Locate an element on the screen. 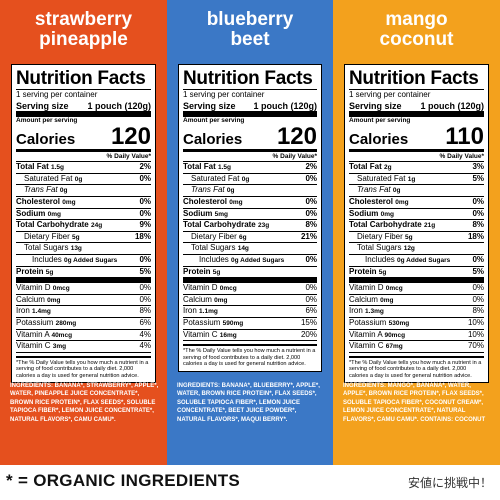 Image resolution: width=500 pixels, height=500 pixels. nutrient-row: Protein 5g is located at coordinates (250, 275).